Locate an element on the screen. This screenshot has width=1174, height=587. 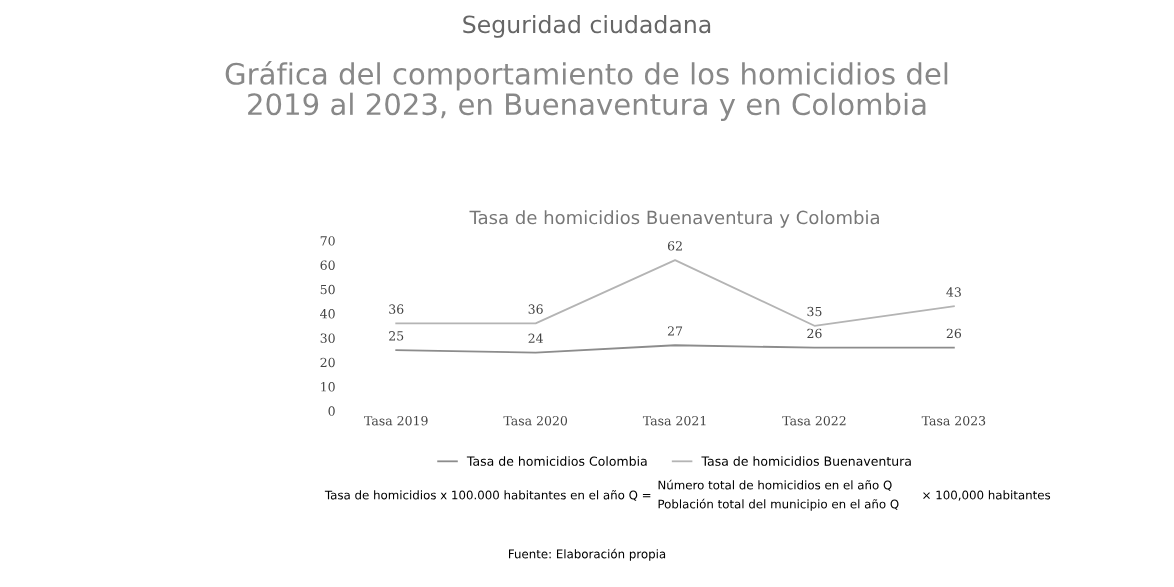
text: Seguridad ciudadana is located at coordinates (587, 26).